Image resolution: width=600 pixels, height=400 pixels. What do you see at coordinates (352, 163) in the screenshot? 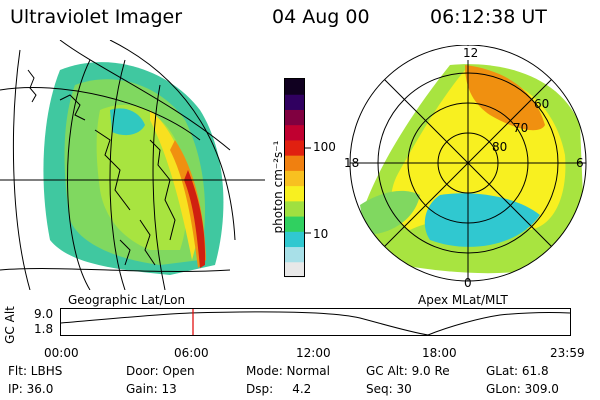
I see `mlt-label-18: 18` at bounding box center [352, 163].